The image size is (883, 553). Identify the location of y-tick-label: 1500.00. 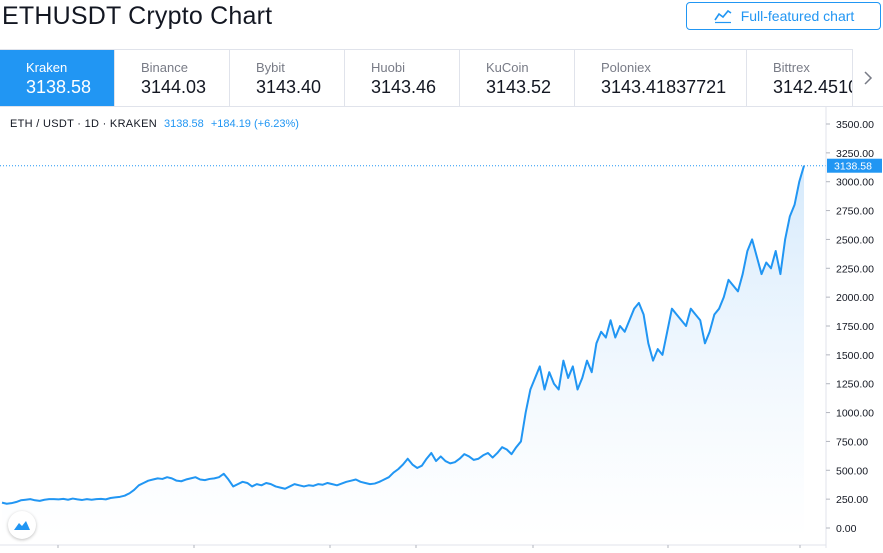
(855, 356).